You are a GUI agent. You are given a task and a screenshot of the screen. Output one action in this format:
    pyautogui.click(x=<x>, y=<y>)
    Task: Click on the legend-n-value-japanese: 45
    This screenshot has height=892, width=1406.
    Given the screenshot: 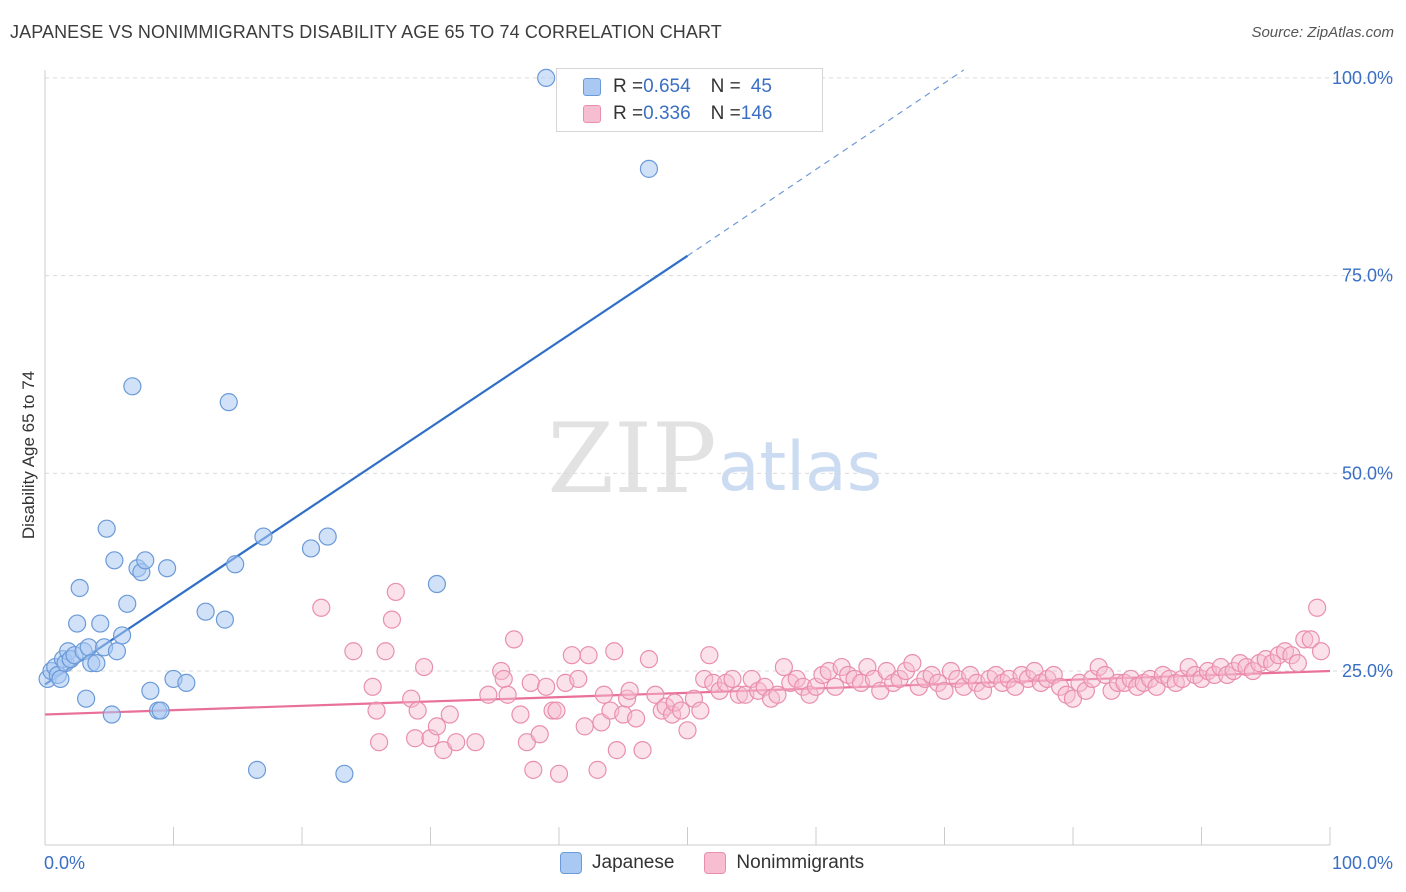 What is the action you would take?
    pyautogui.click(x=761, y=86)
    